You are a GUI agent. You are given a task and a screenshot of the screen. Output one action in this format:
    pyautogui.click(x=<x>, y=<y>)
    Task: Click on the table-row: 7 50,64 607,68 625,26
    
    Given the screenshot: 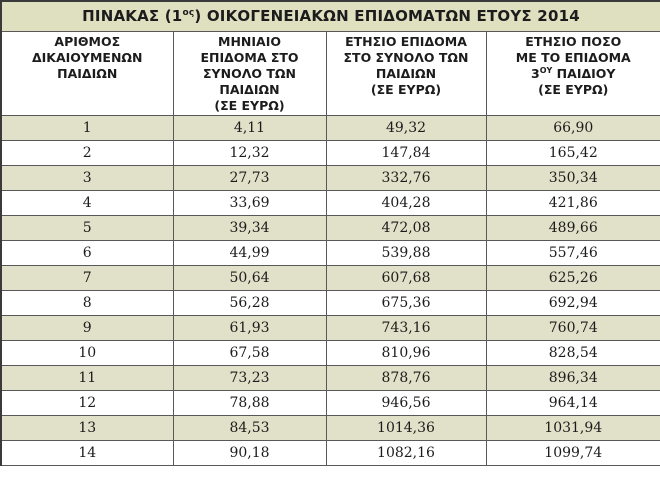 What is the action you would take?
    pyautogui.click(x=330, y=277)
    